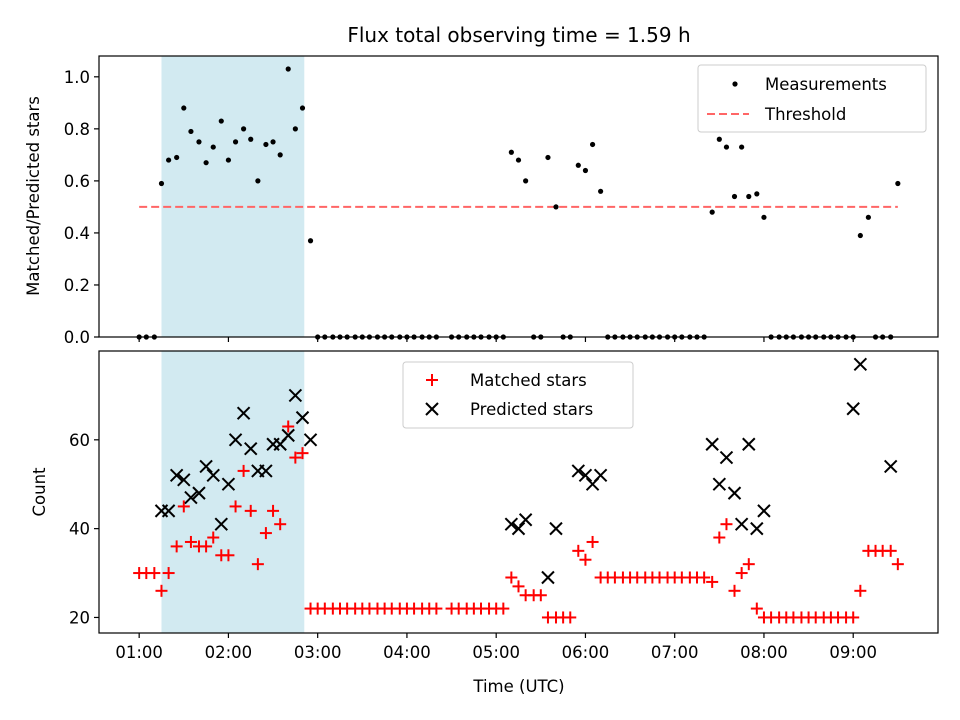 The width and height of the screenshot is (960, 720). I want to click on top-y-axis-label: Matched/Predicted stars, so click(33, 196).